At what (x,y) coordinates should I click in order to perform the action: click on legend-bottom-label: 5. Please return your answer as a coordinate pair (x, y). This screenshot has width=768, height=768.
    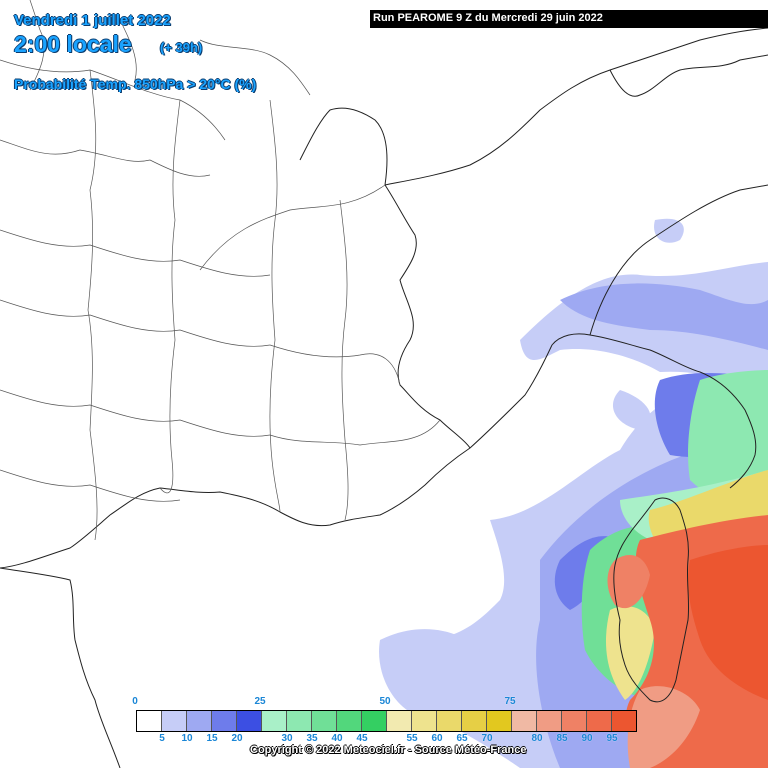
    Looking at the image, I should click on (162, 738).